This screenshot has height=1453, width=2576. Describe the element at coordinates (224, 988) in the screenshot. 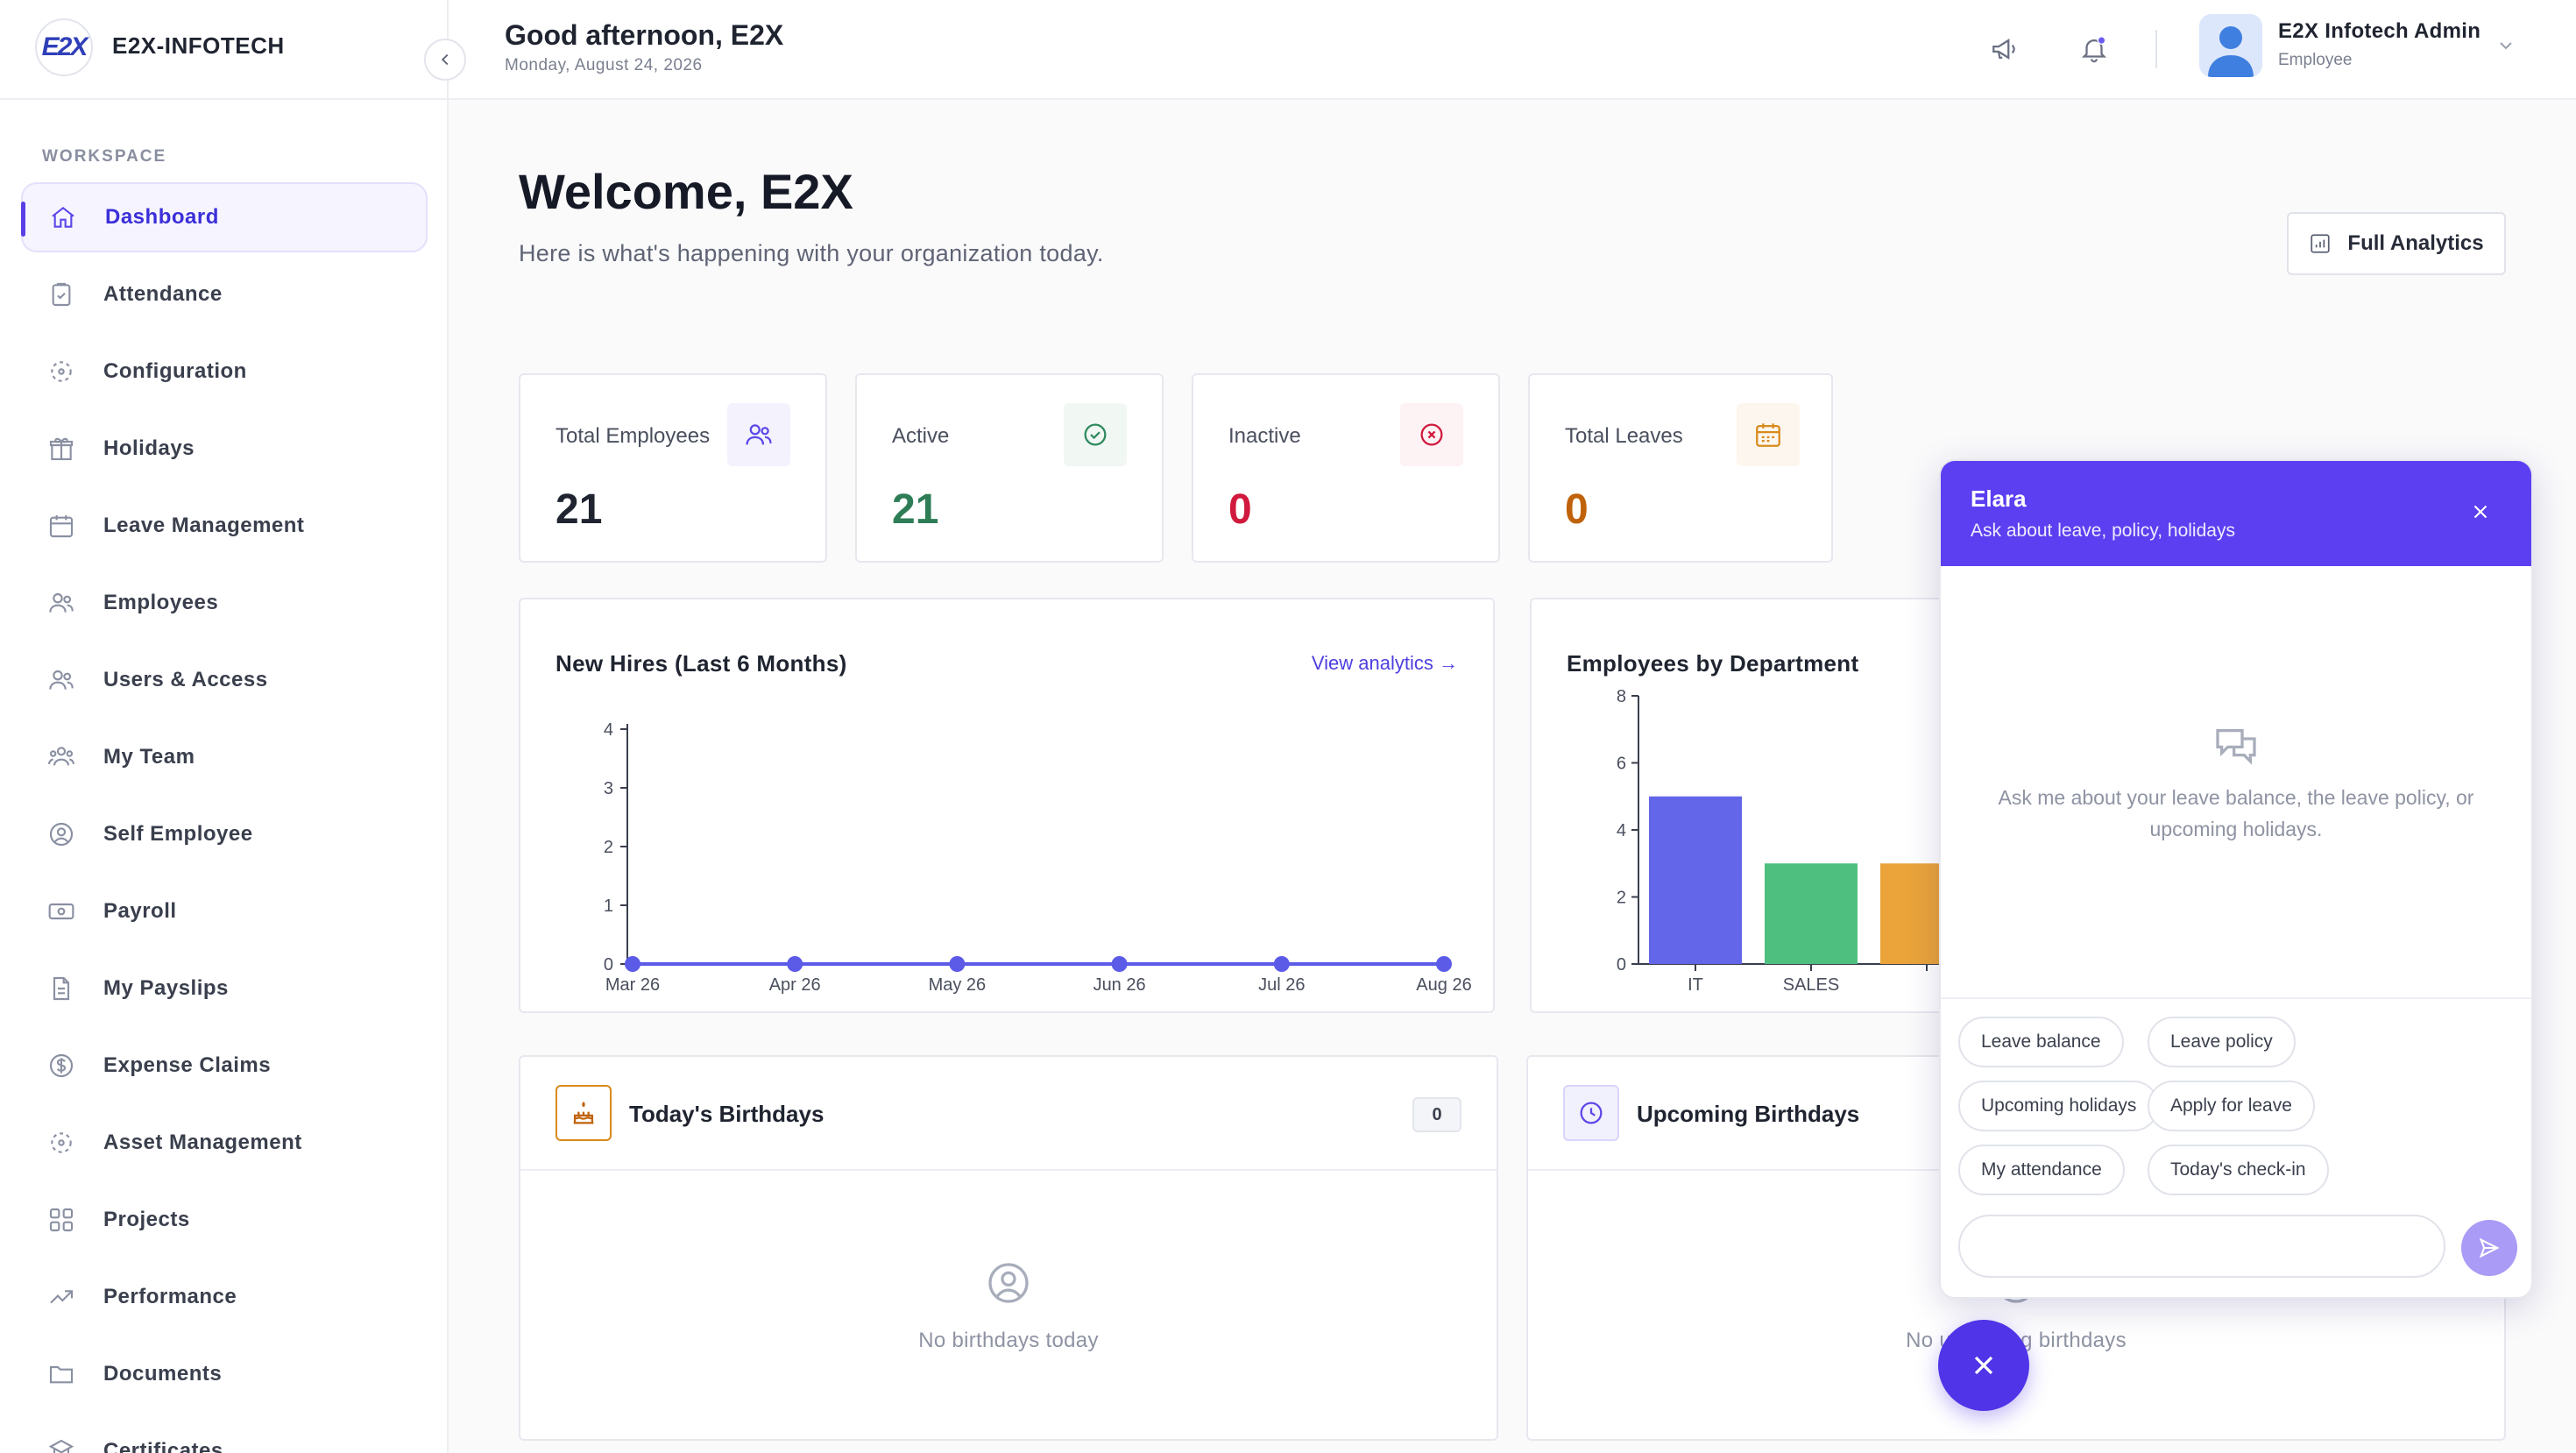

I see `sidebar-item-my-payslips: My Payslips` at that location.